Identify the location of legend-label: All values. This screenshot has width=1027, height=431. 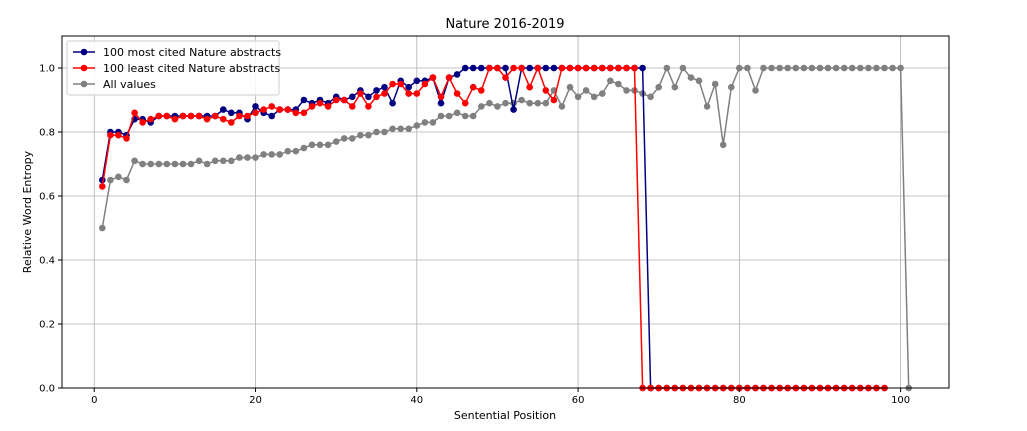
(129, 84).